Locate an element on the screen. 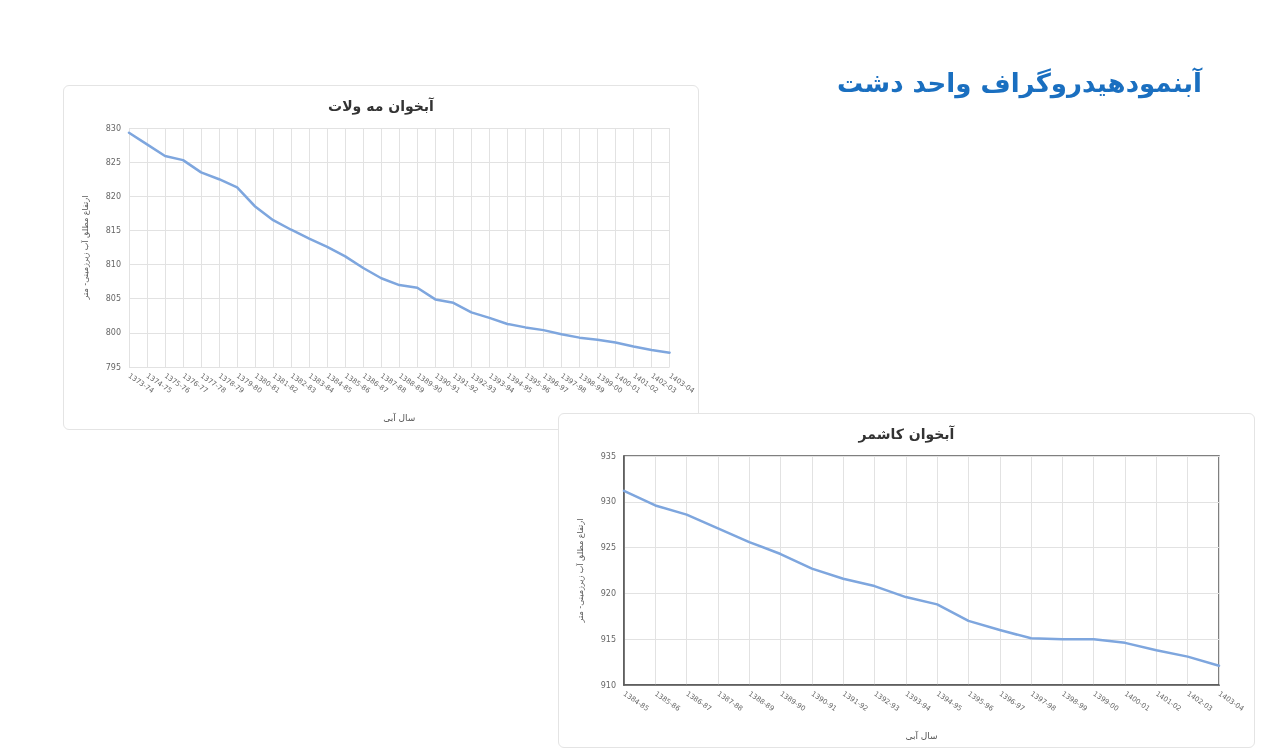  y-tick-label: 815 is located at coordinates (113, 230).